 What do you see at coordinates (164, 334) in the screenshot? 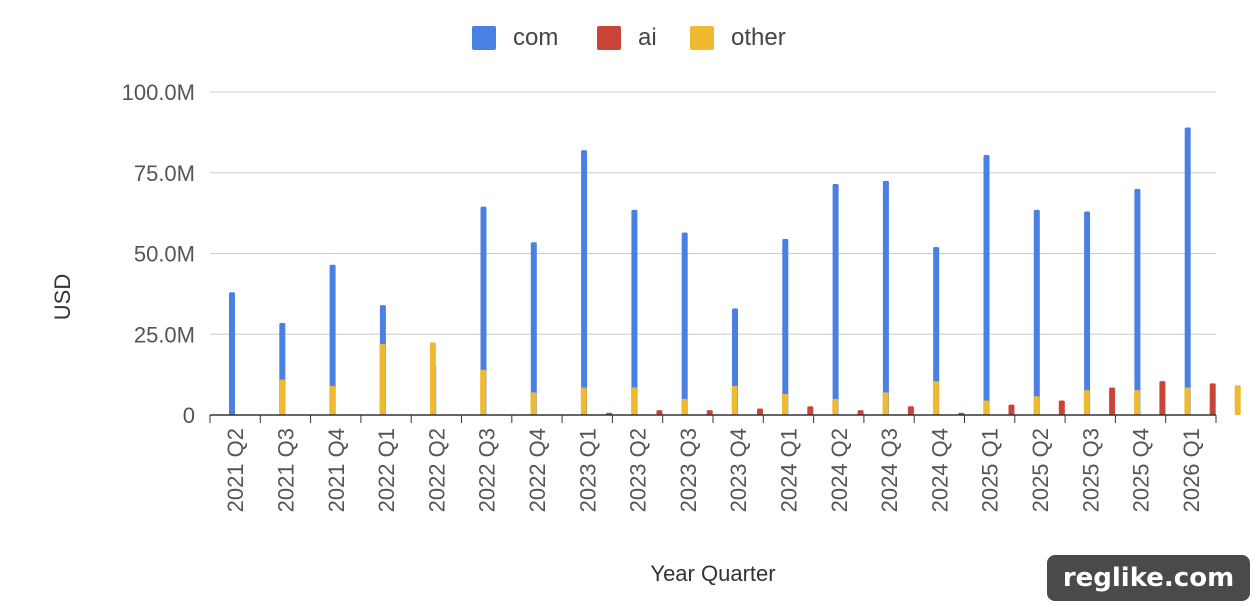
I see `y-tick-label: 25.0M` at bounding box center [164, 334].